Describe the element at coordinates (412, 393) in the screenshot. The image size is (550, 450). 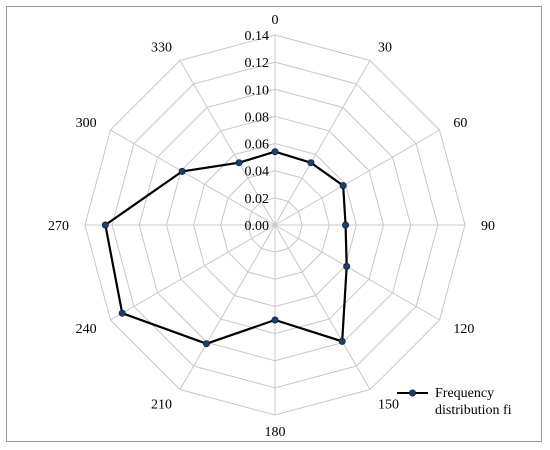
I see `legend-marker` at that location.